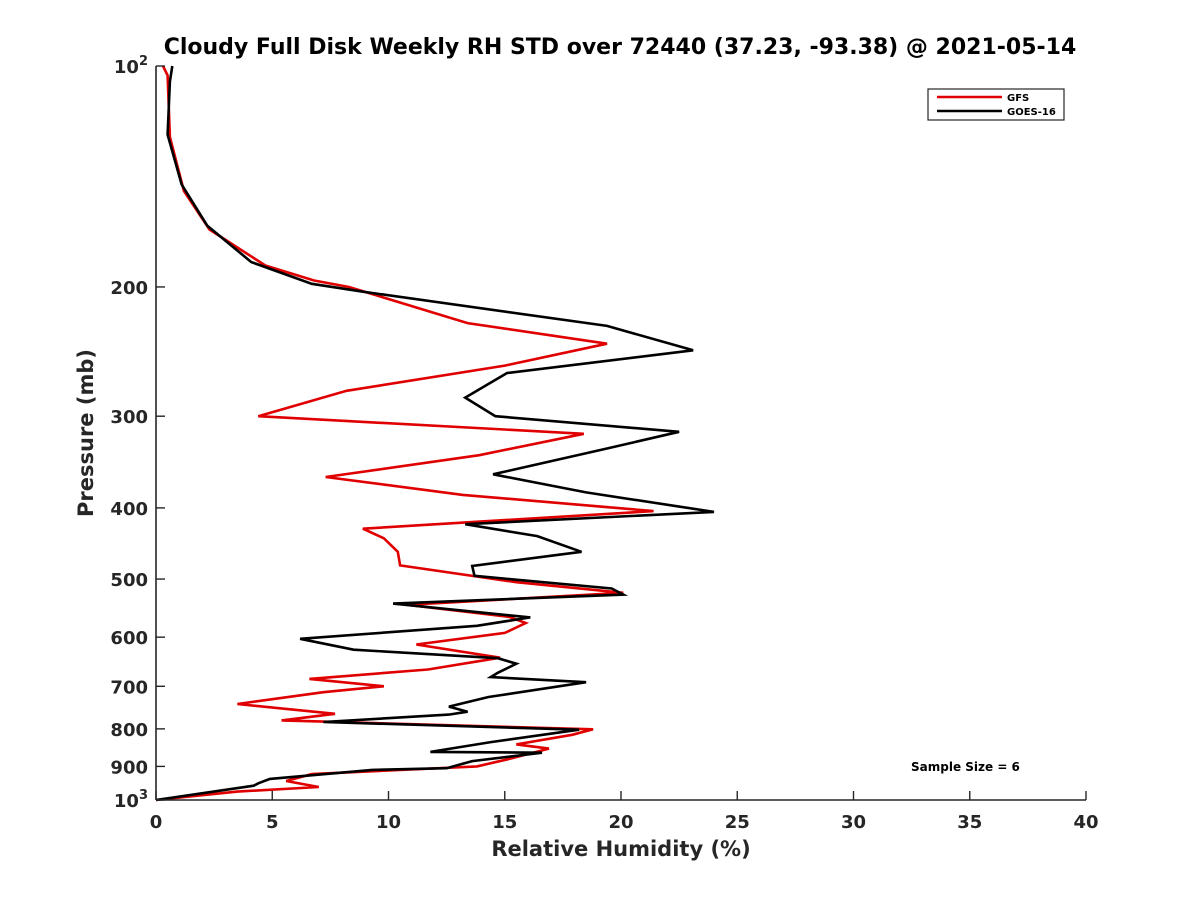  I want to click on y-tick-label: 500, so click(129, 580).